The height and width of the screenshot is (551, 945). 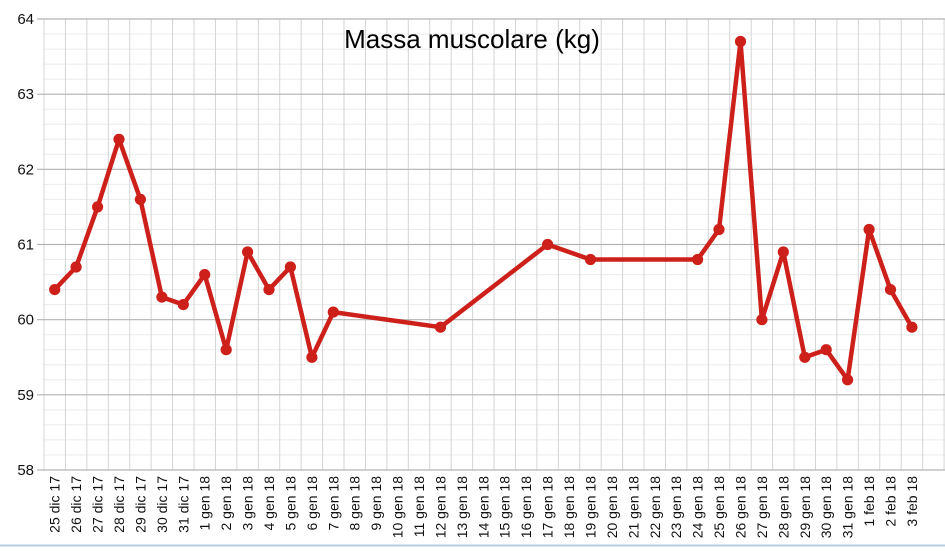 What do you see at coordinates (25, 169) in the screenshot?
I see `y-tick-label: 62` at bounding box center [25, 169].